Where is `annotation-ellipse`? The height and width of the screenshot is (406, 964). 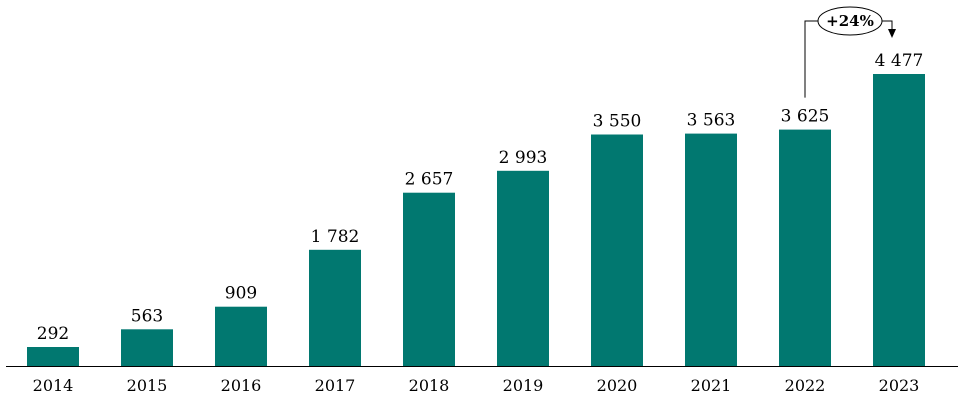
annotation-ellipse is located at coordinates (850, 21).